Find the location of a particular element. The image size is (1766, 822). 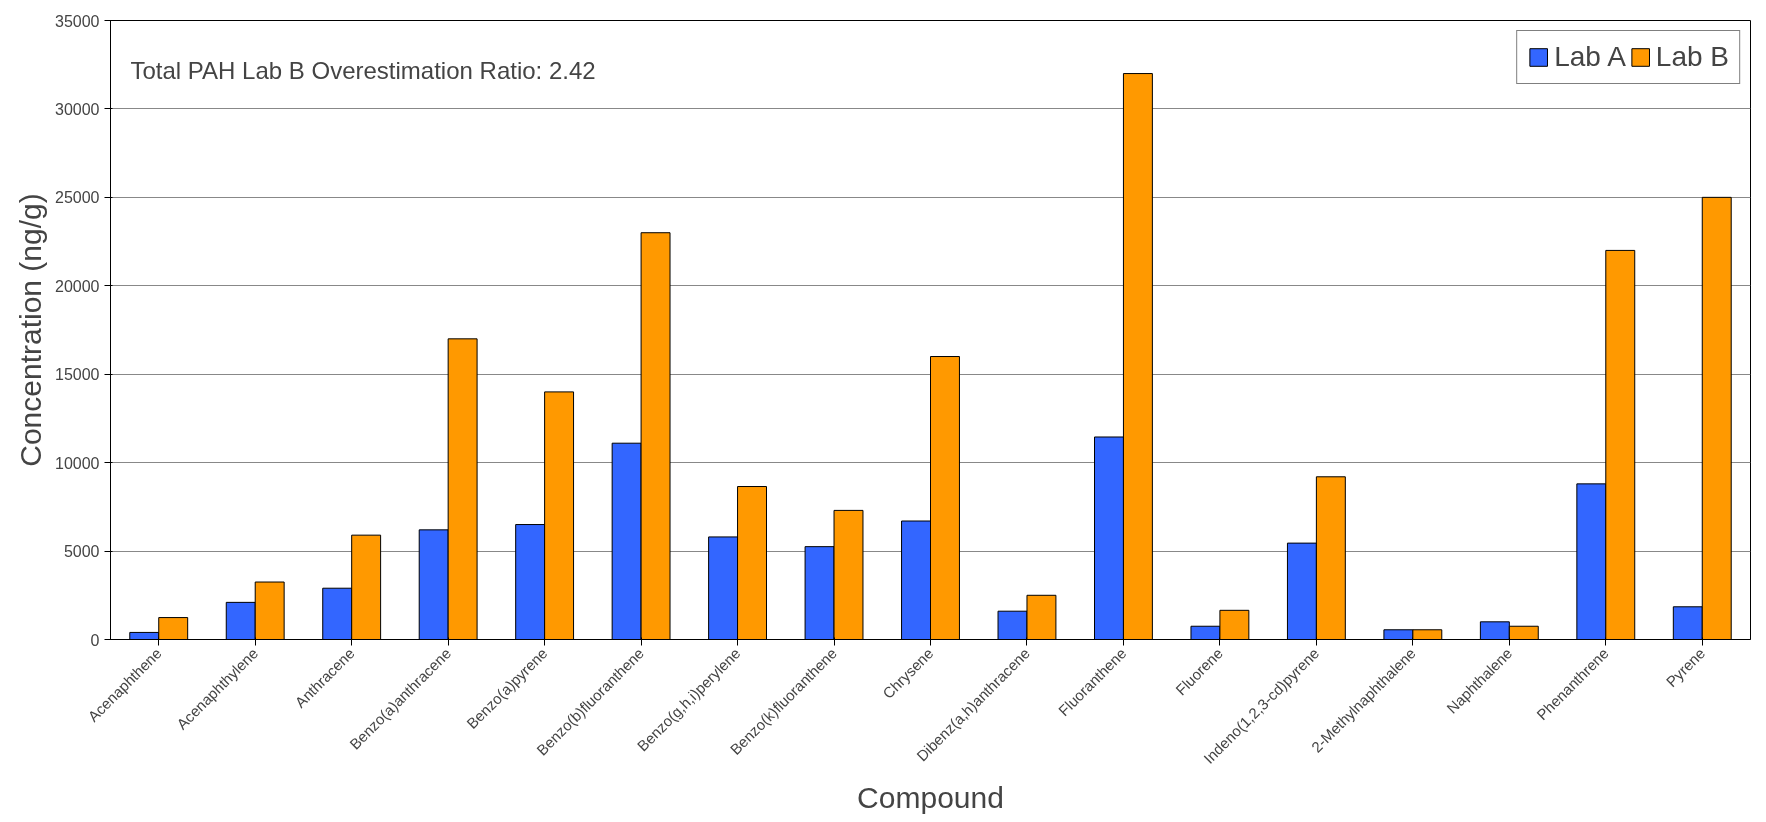

y-tick-label: 15000 is located at coordinates (77, 375).